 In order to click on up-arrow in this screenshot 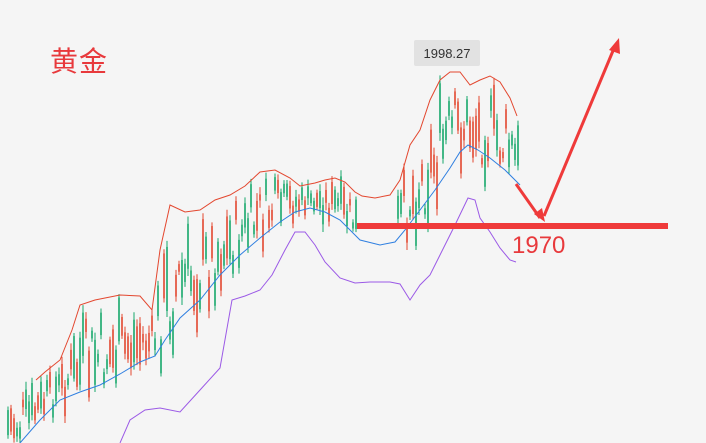, I will do `click(579, 131)`.